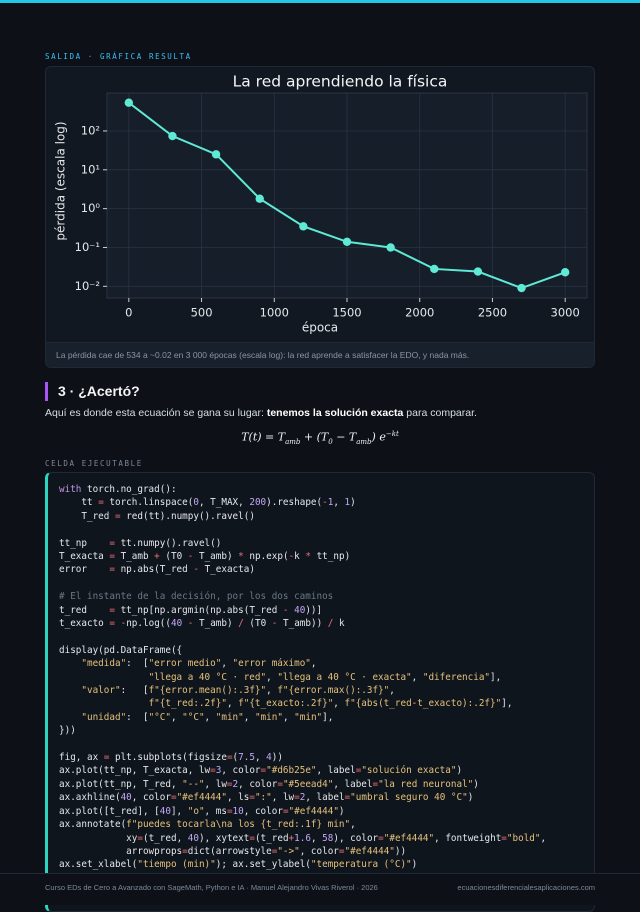 The image size is (640, 912). What do you see at coordinates (90, 130) in the screenshot?
I see `y-tick-label: 10²` at bounding box center [90, 130].